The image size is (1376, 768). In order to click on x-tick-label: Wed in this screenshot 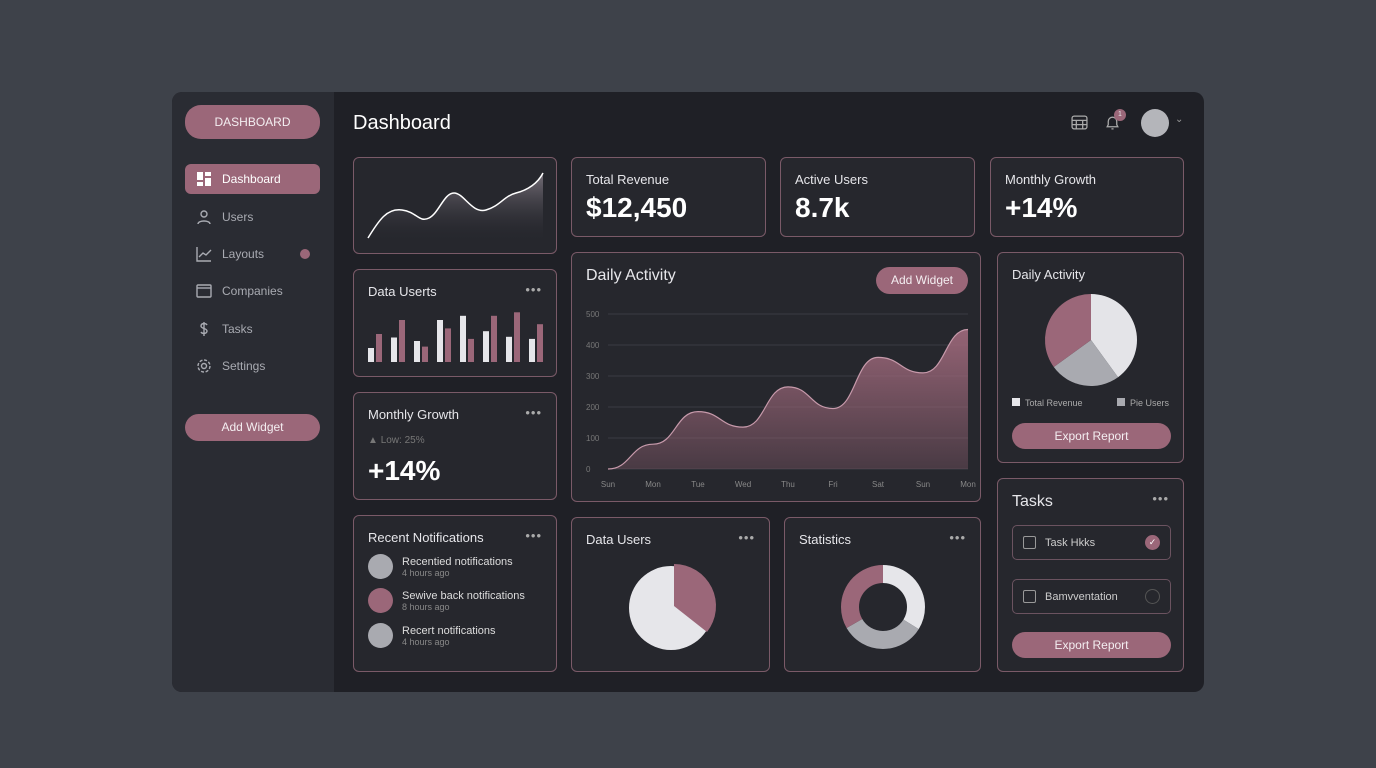, I will do `click(743, 484)`.